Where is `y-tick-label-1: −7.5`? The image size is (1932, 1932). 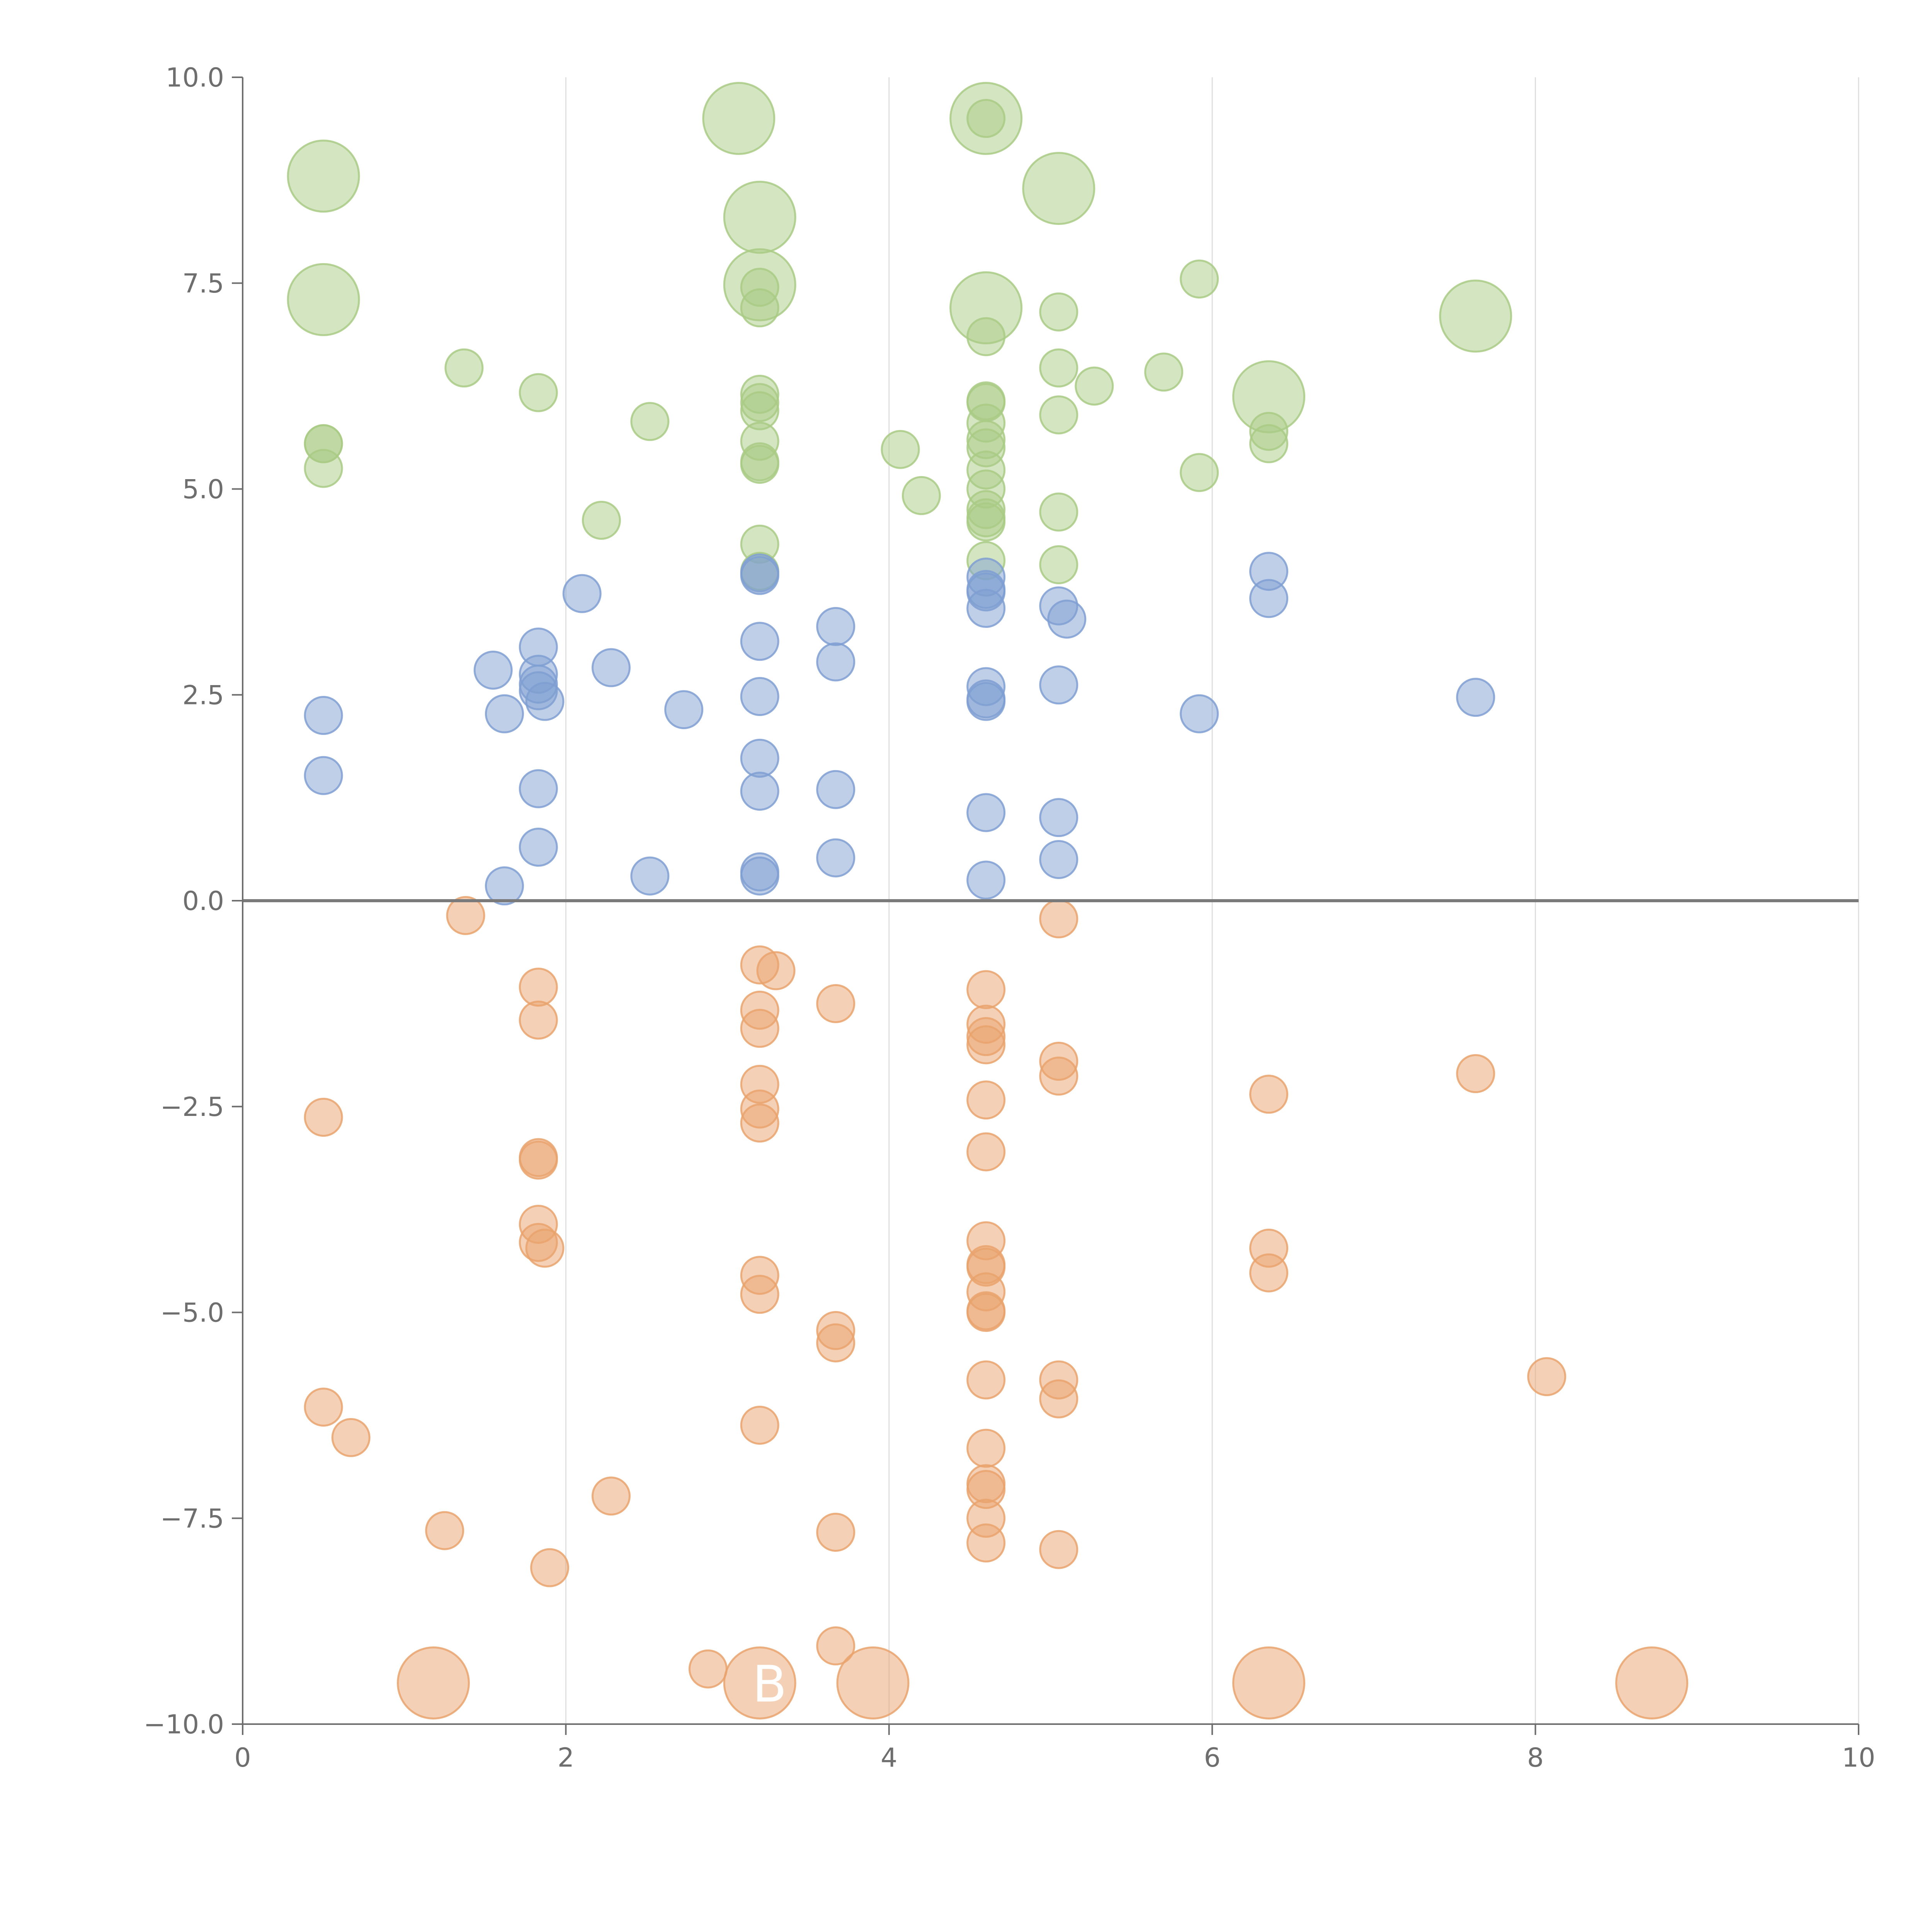 y-tick-label-1: −7.5 is located at coordinates (192, 1518).